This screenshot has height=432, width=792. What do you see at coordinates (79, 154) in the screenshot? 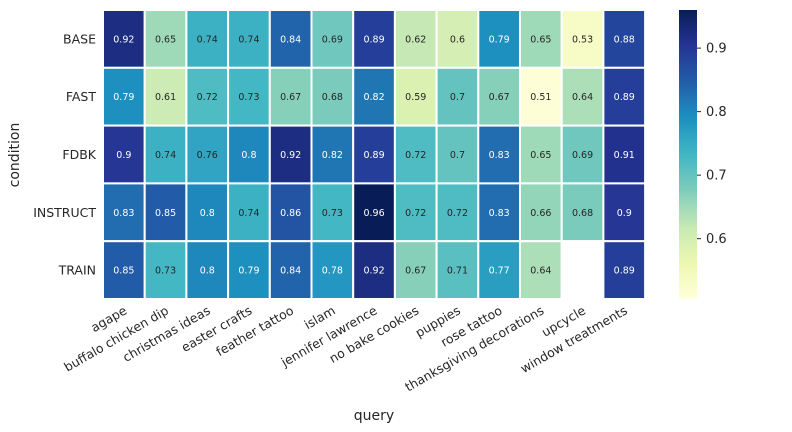
I see `row-label: FDBK` at bounding box center [79, 154].